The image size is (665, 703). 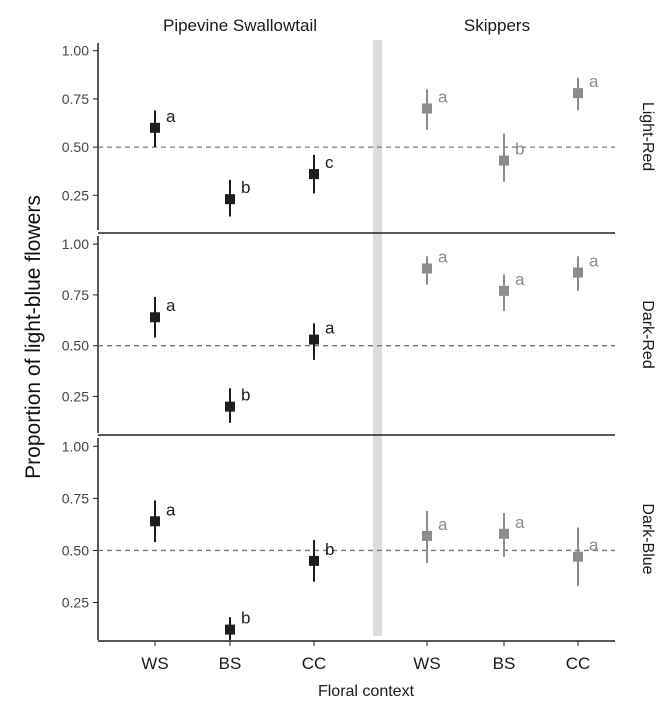 I want to click on x-axis-title: Floral context, so click(x=366, y=691).